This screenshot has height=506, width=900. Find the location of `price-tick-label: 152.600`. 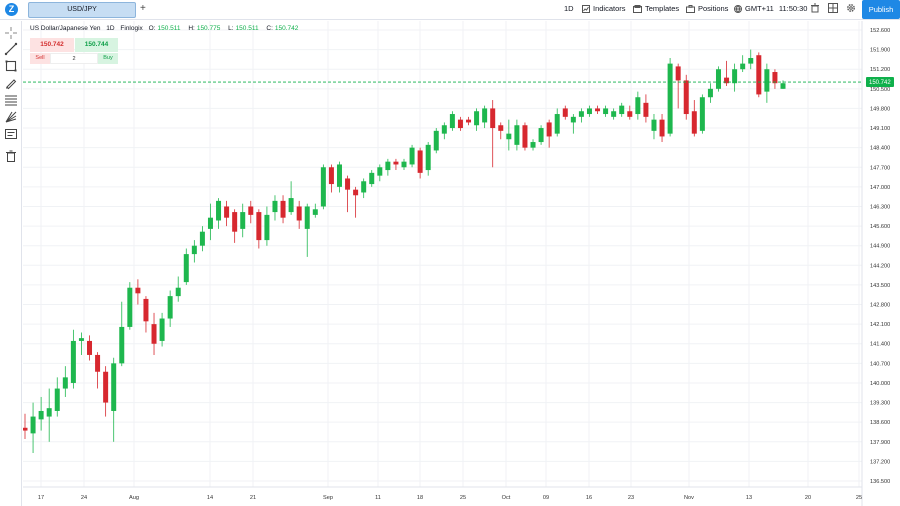

price-tick-label: 152.600 is located at coordinates (880, 31).